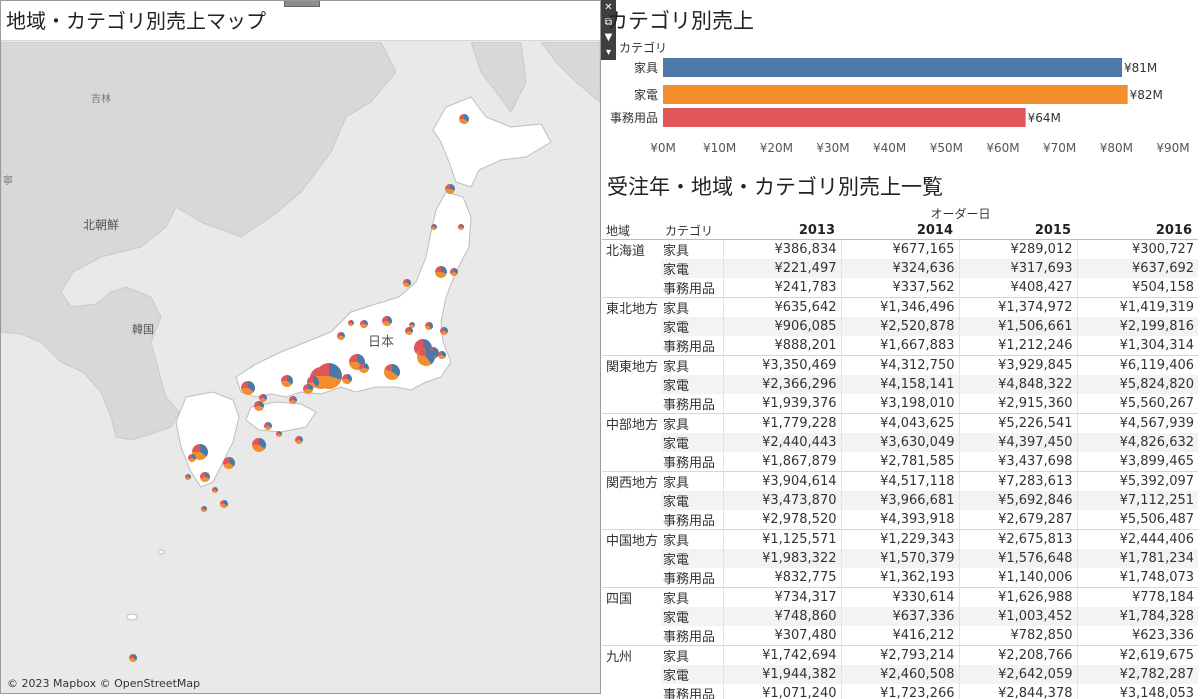 The width and height of the screenshot is (1200, 699). What do you see at coordinates (1017, 500) in the screenshot?
I see `sales-value-cell: ¥5,692,846` at bounding box center [1017, 500].